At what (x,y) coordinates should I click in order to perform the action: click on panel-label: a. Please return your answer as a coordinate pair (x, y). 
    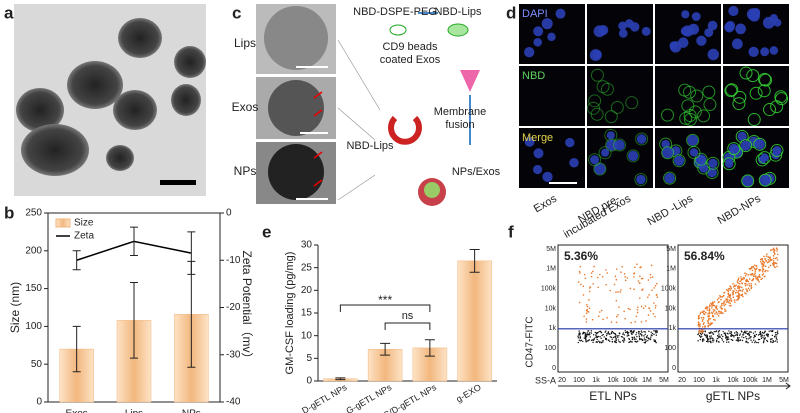
    Looking at the image, I should click on (9, 12).